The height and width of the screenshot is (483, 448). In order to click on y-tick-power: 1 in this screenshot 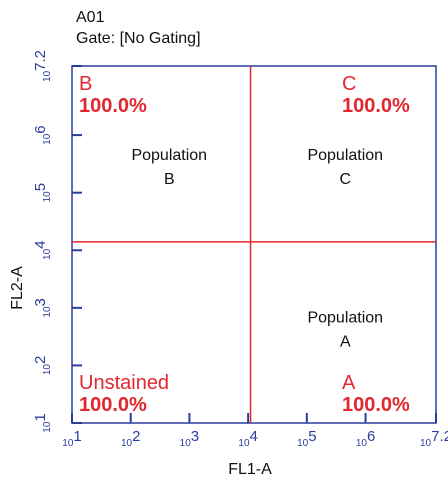, I will do `click(40, 417)`.